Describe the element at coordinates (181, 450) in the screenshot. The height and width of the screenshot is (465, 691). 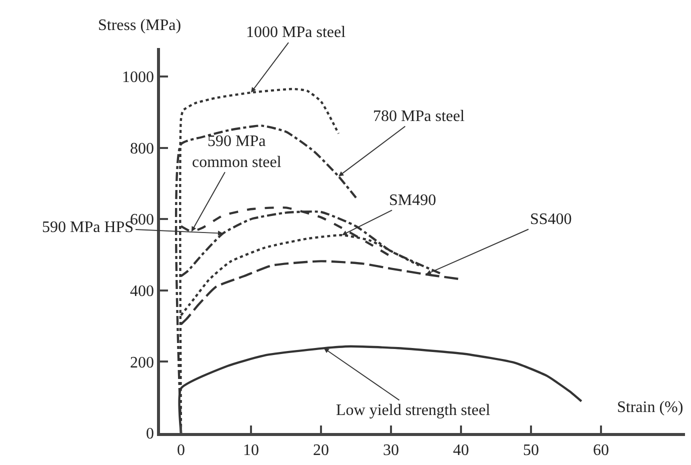
I see `x-tick-label: 0` at that location.